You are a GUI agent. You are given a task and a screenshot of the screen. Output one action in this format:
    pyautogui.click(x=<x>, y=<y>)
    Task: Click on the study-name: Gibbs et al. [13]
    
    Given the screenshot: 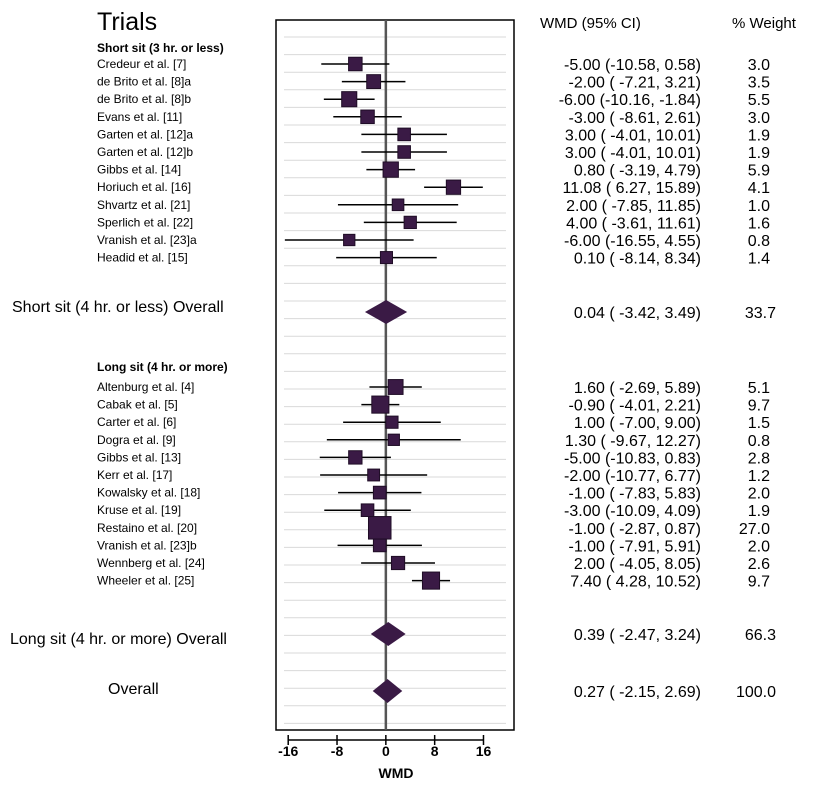 What is the action you would take?
    pyautogui.click(x=139, y=457)
    